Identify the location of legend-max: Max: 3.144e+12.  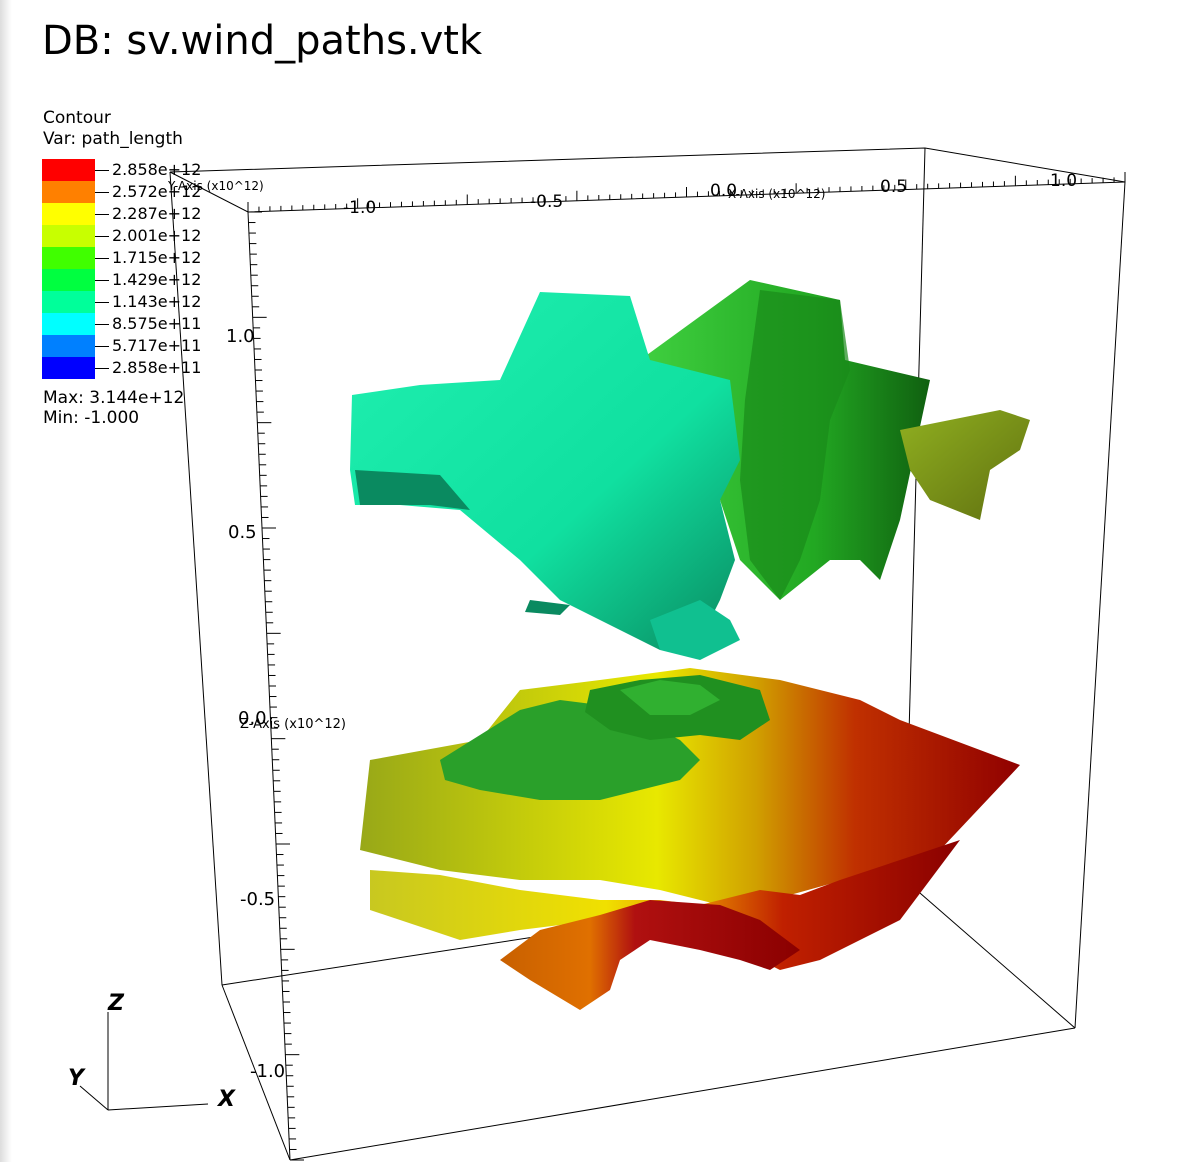
(114, 398).